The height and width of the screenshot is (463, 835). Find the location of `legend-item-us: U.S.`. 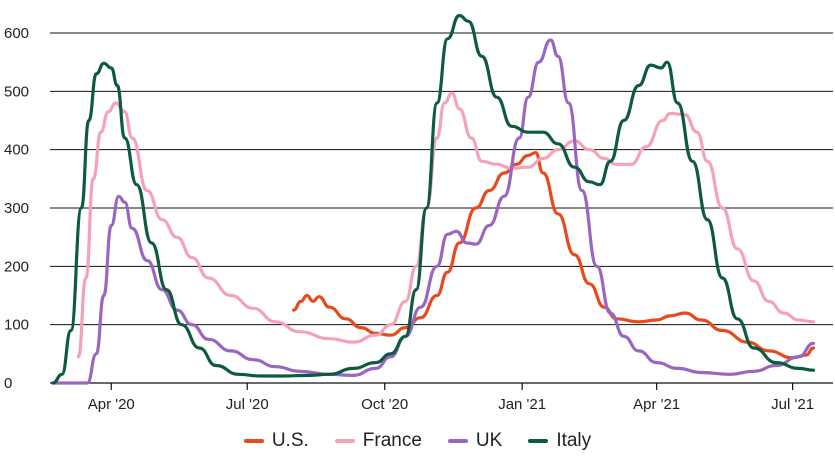

legend-item-us: U.S. is located at coordinates (276, 441).